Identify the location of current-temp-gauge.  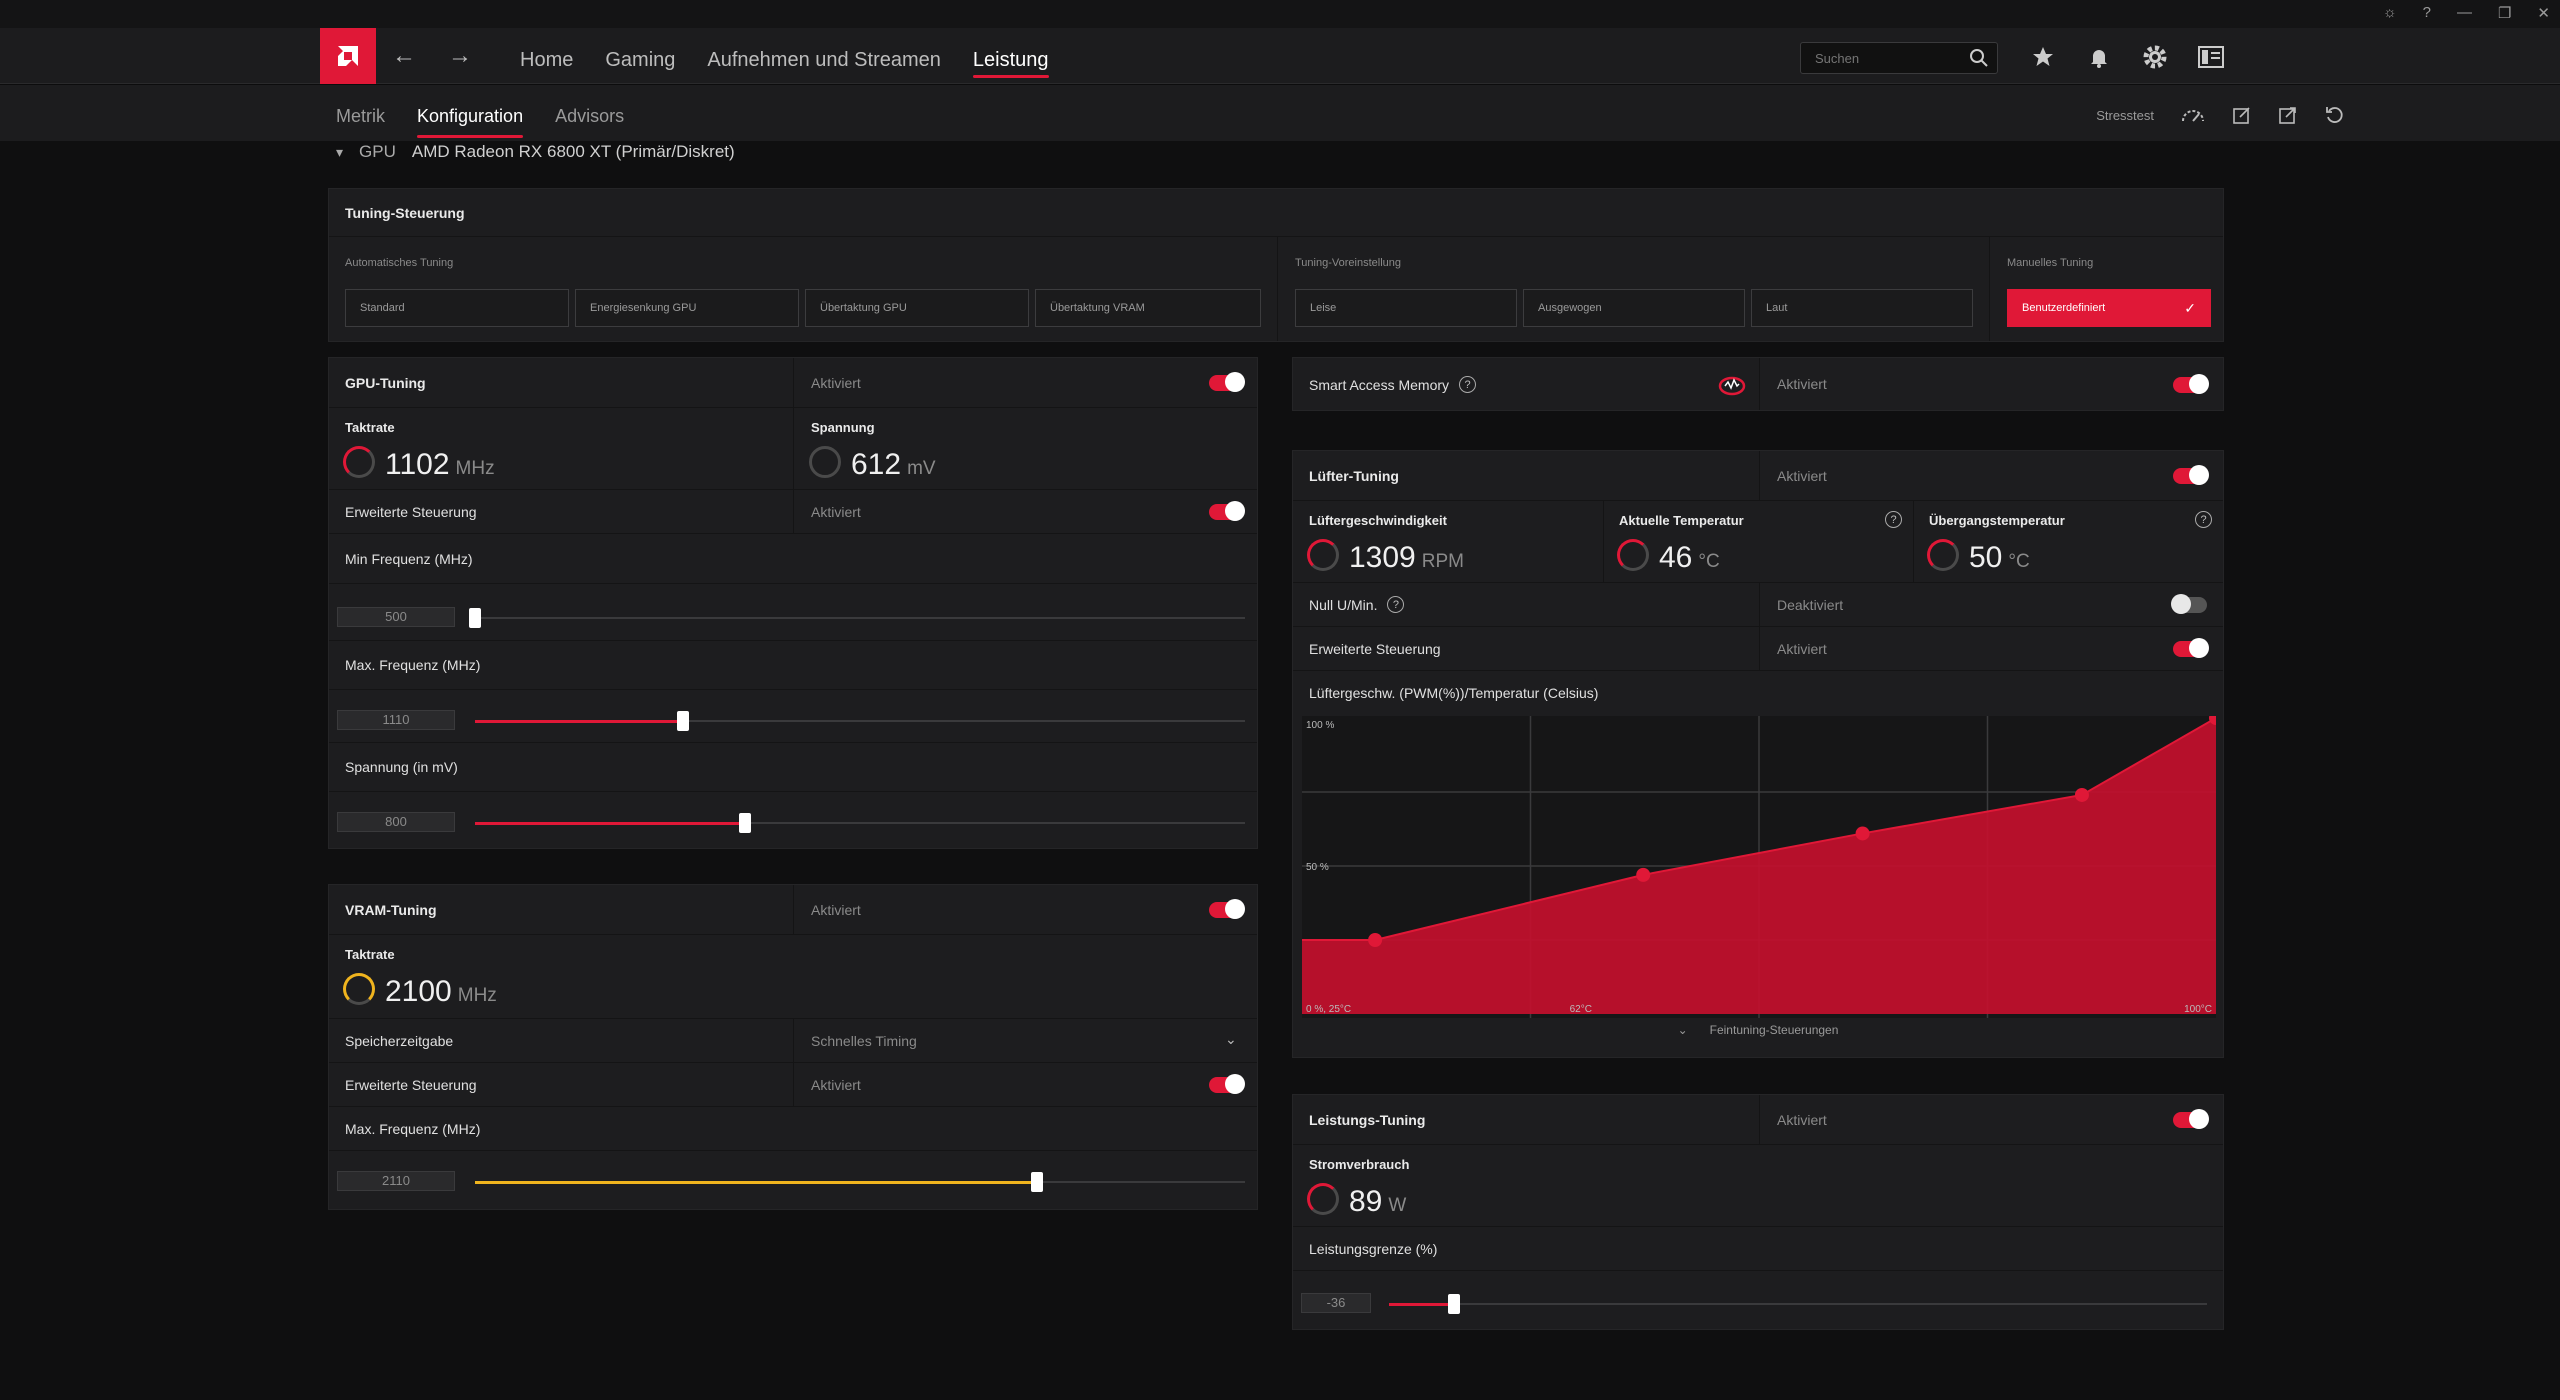
(1633, 555).